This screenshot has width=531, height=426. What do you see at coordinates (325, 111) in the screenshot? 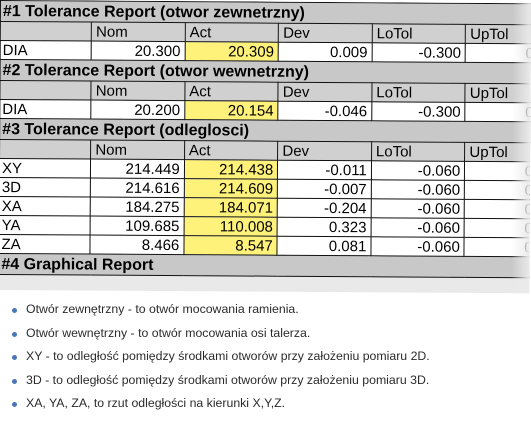
I see `dev-value: -0.046` at bounding box center [325, 111].